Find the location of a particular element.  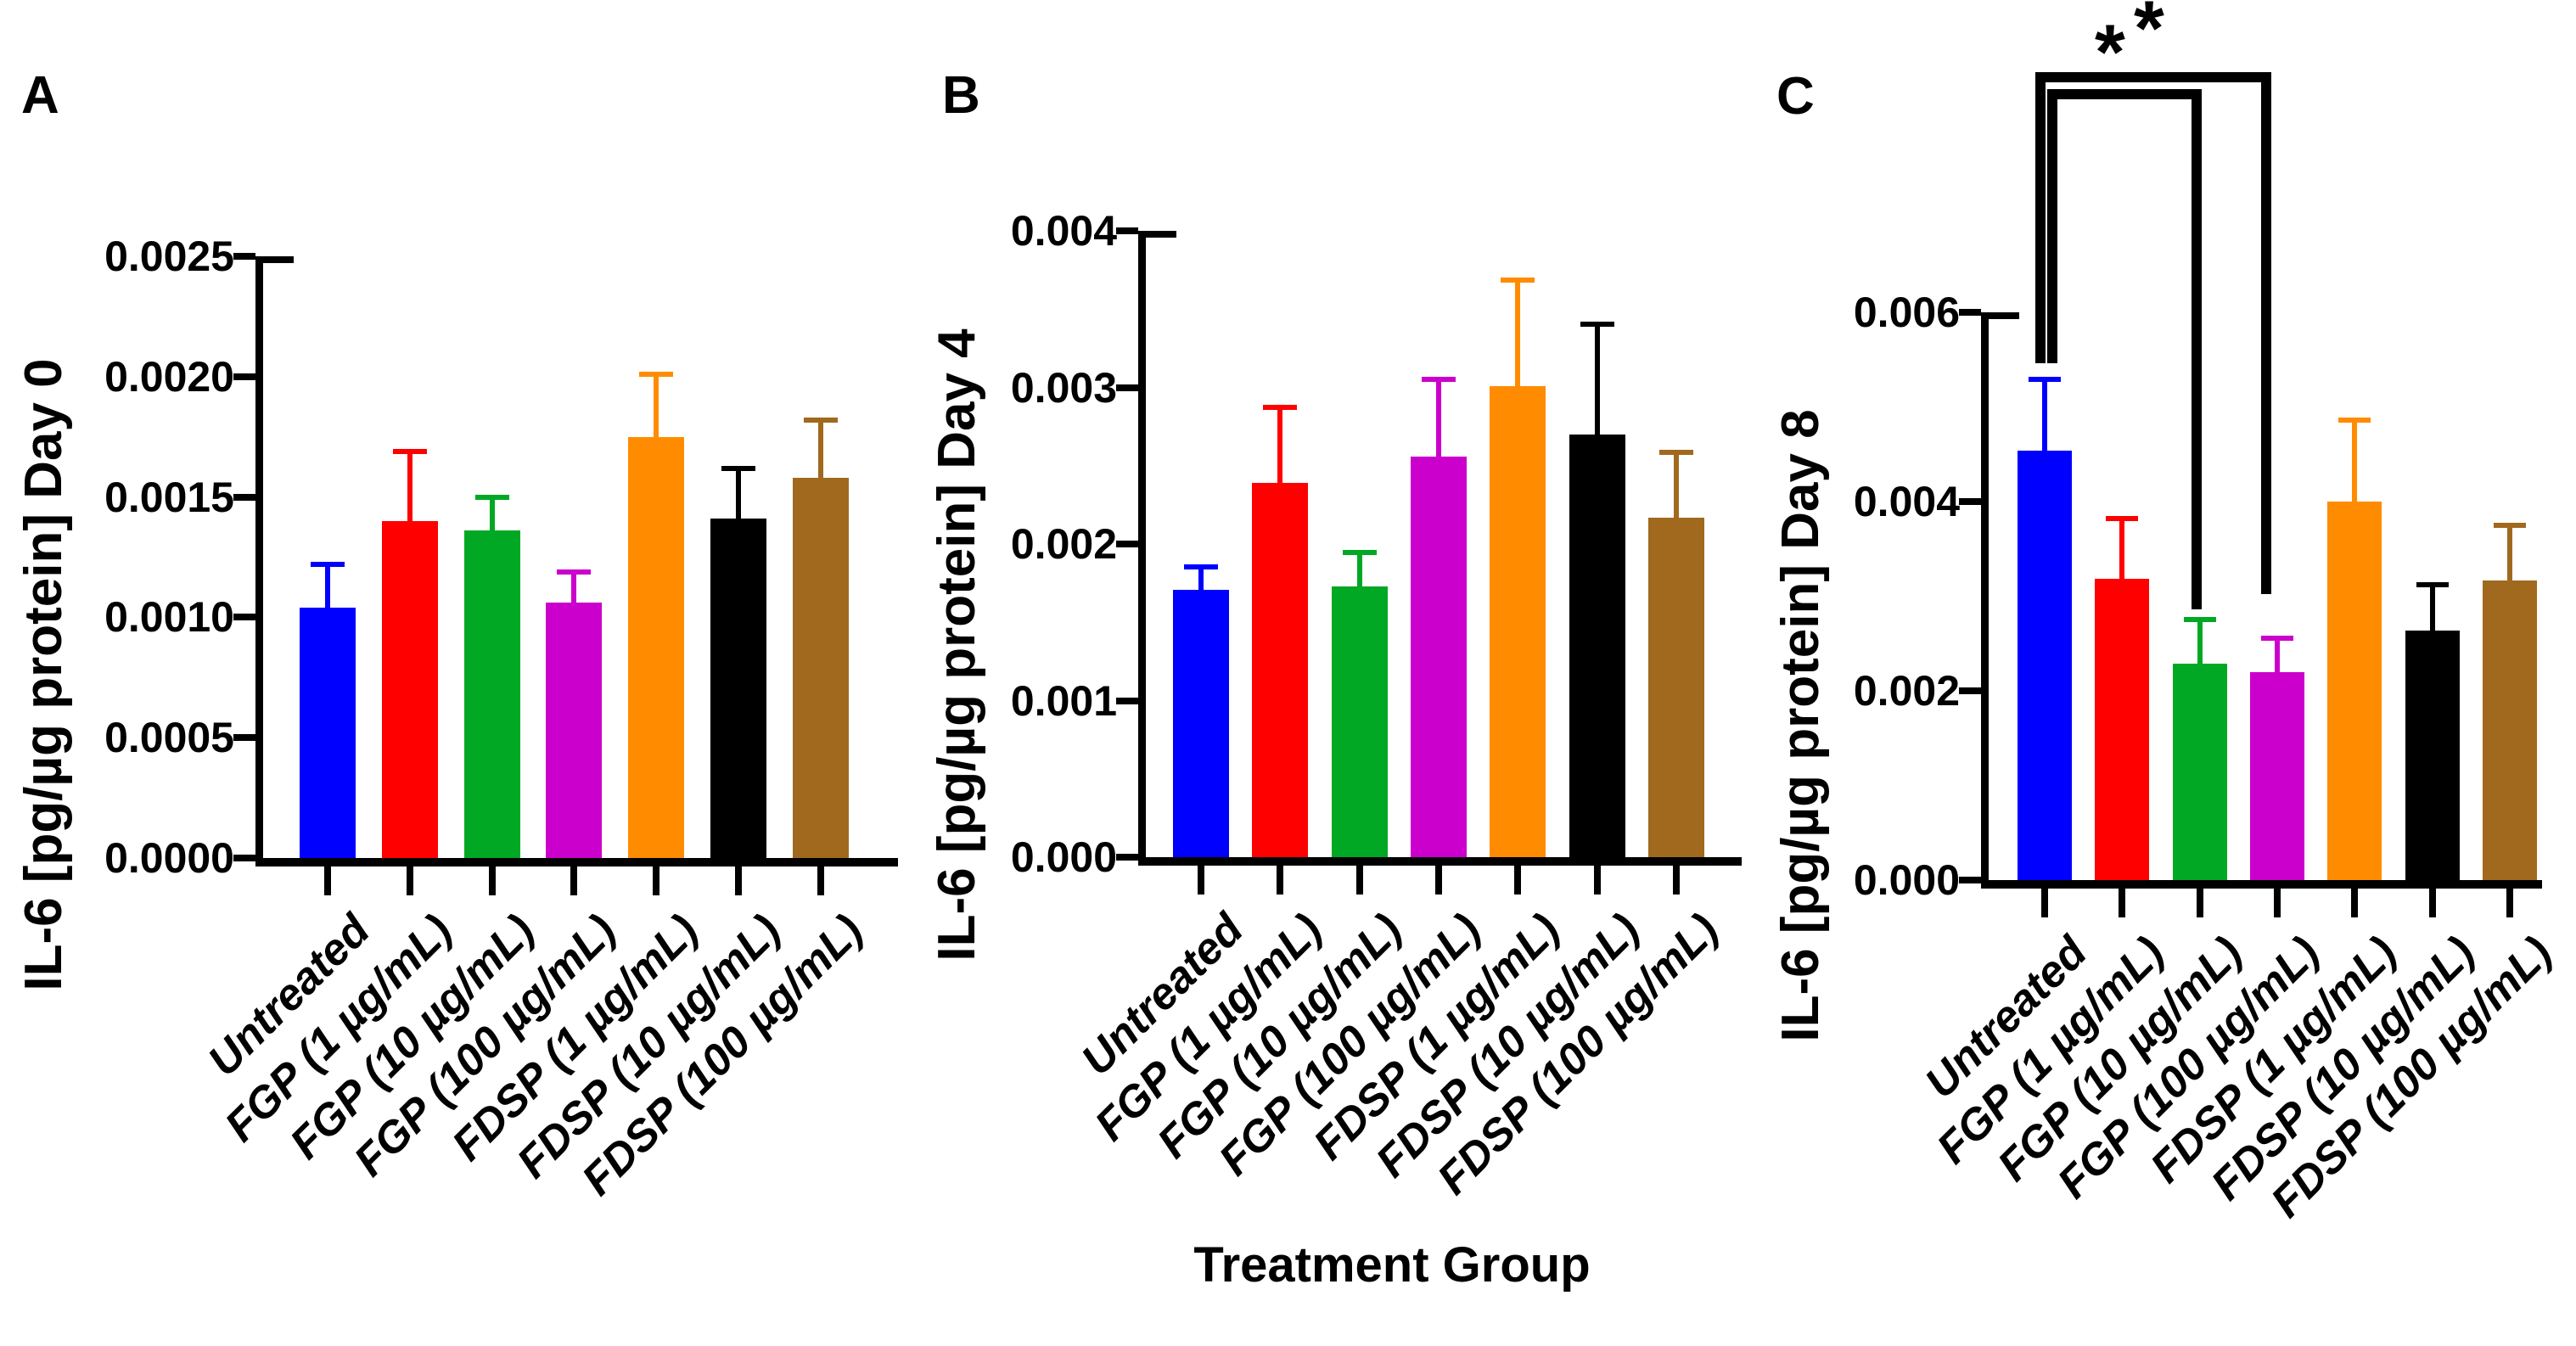

significance-asterisk-2: * is located at coordinates (2149, 36).